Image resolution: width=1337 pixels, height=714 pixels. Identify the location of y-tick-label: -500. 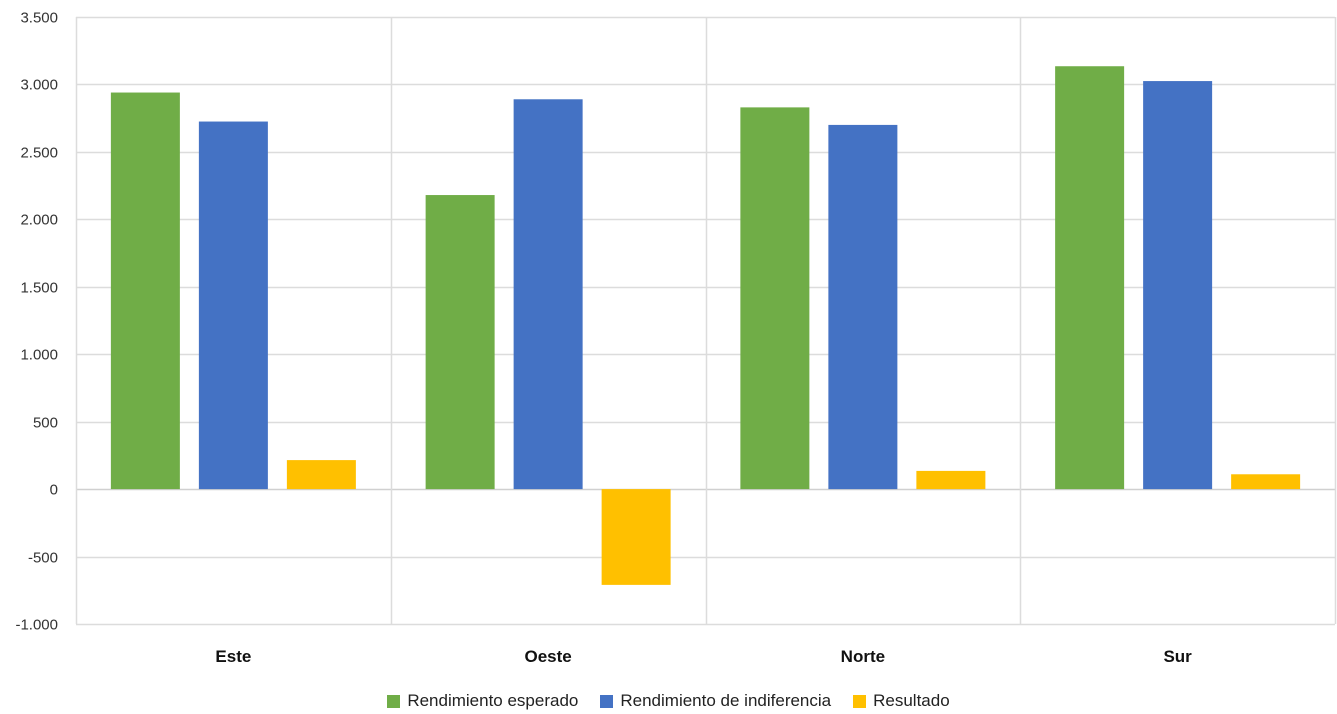
(43, 558).